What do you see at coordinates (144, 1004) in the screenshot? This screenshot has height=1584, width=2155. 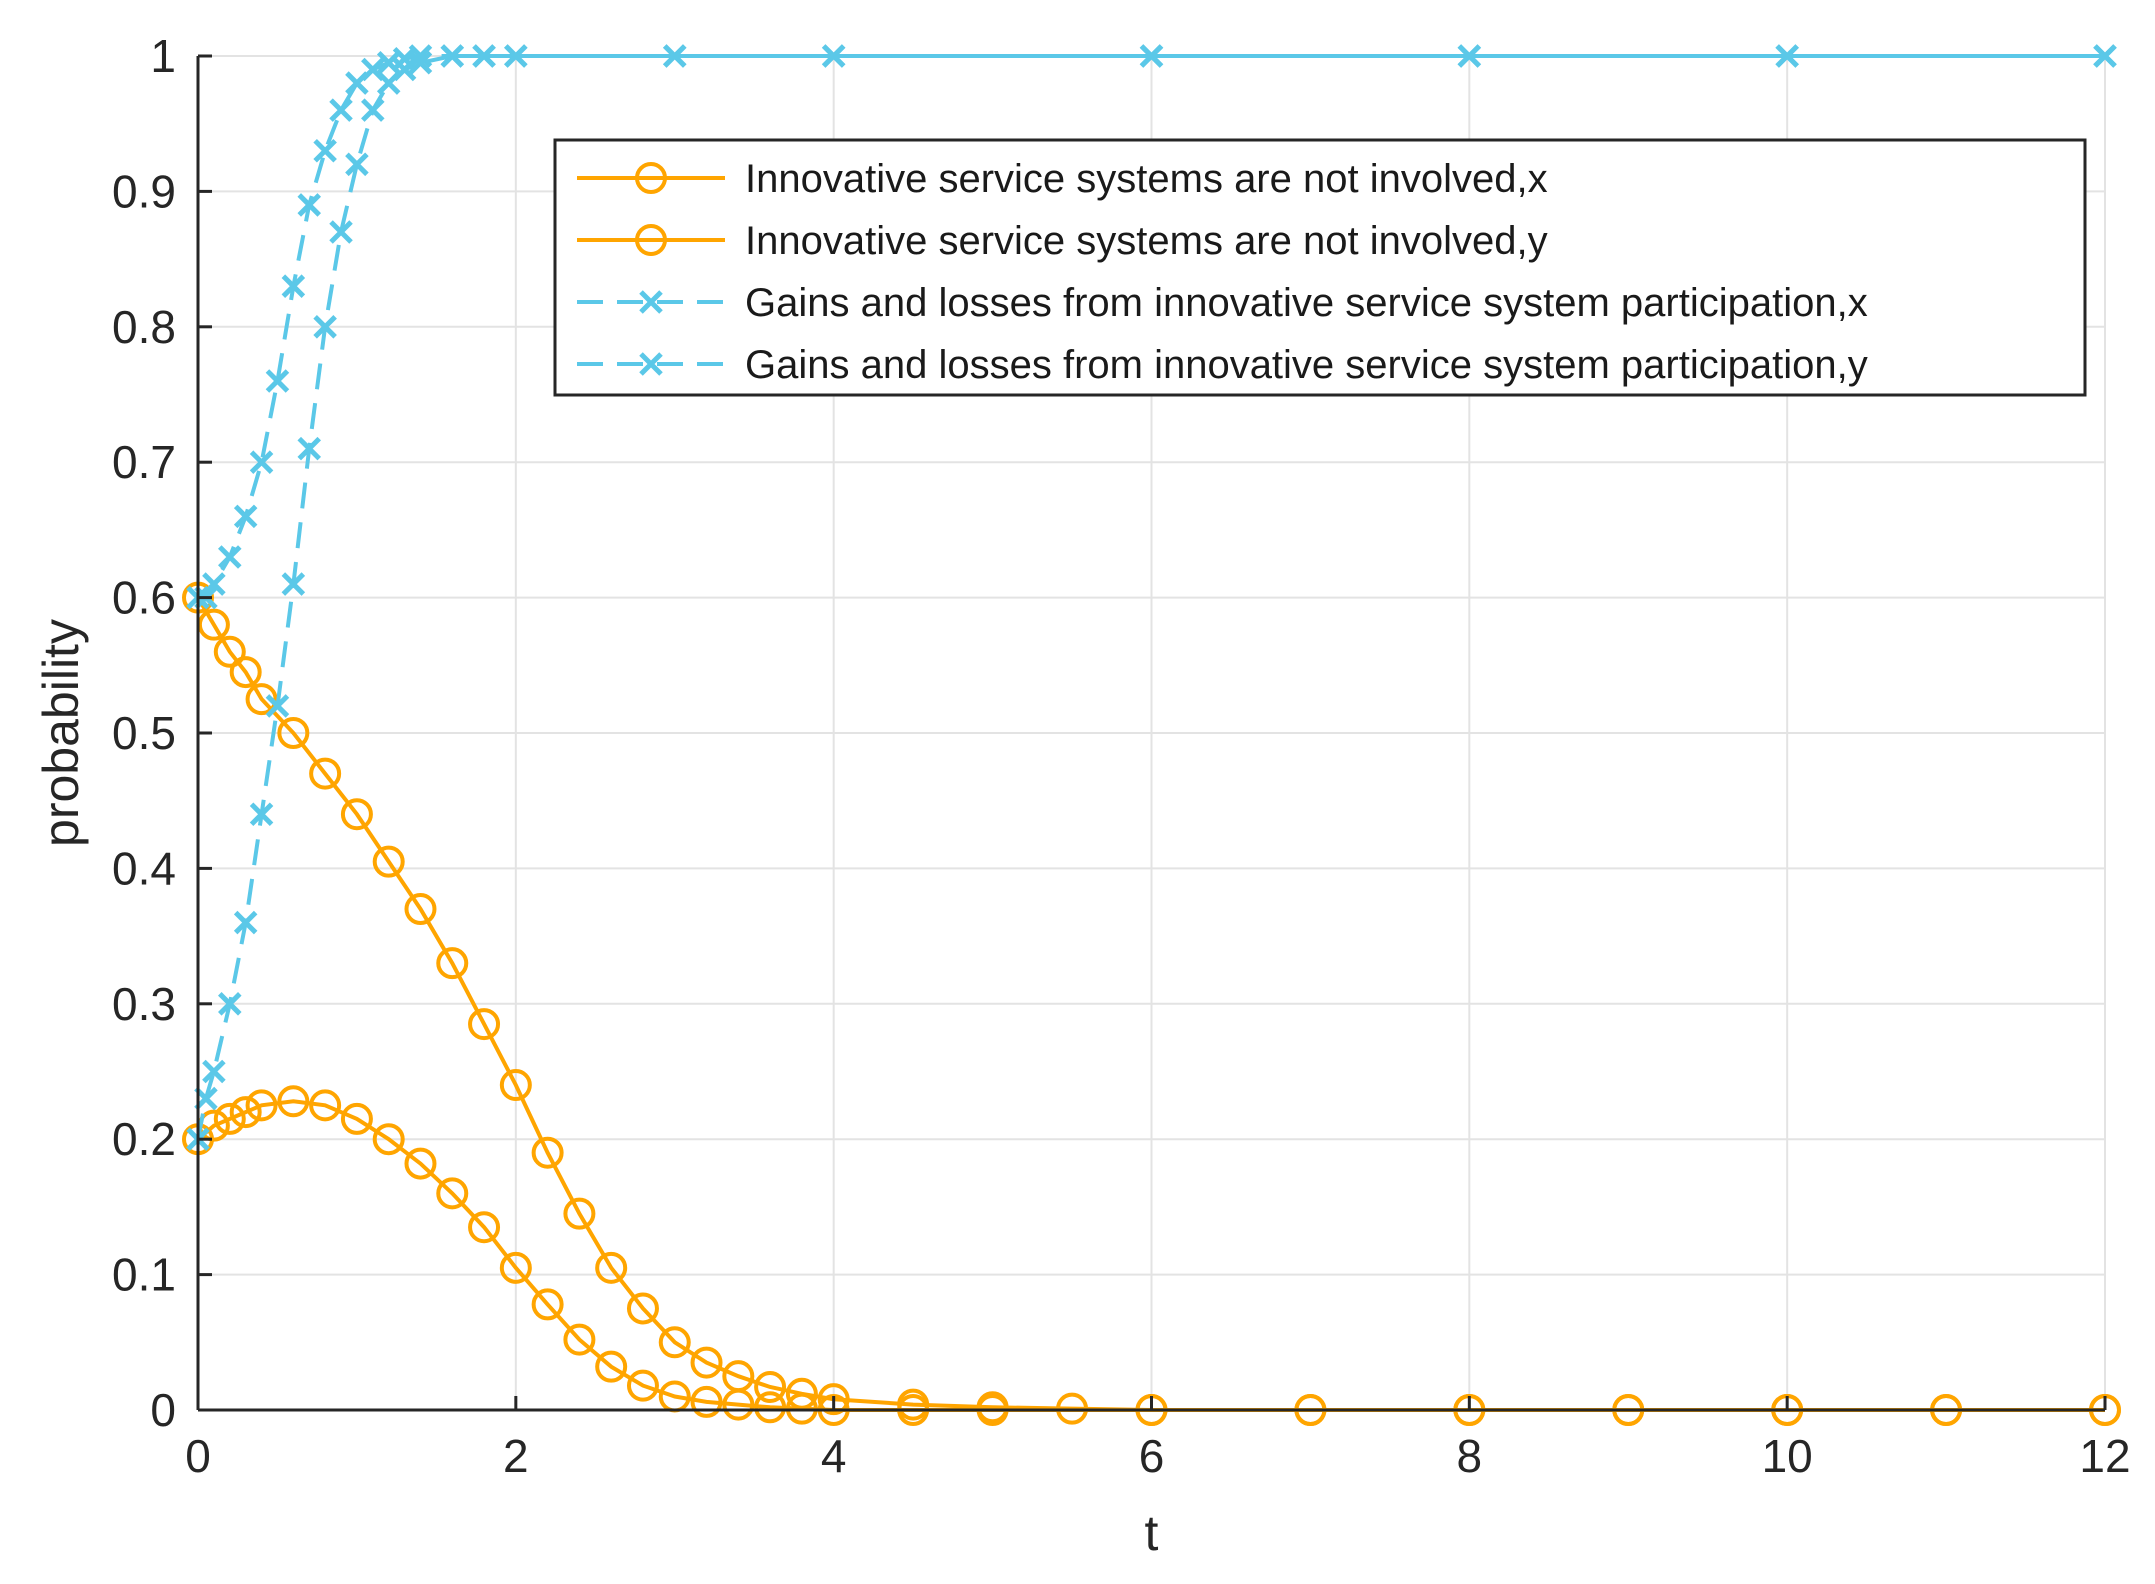 I see `y-tick-label: 0.3` at bounding box center [144, 1004].